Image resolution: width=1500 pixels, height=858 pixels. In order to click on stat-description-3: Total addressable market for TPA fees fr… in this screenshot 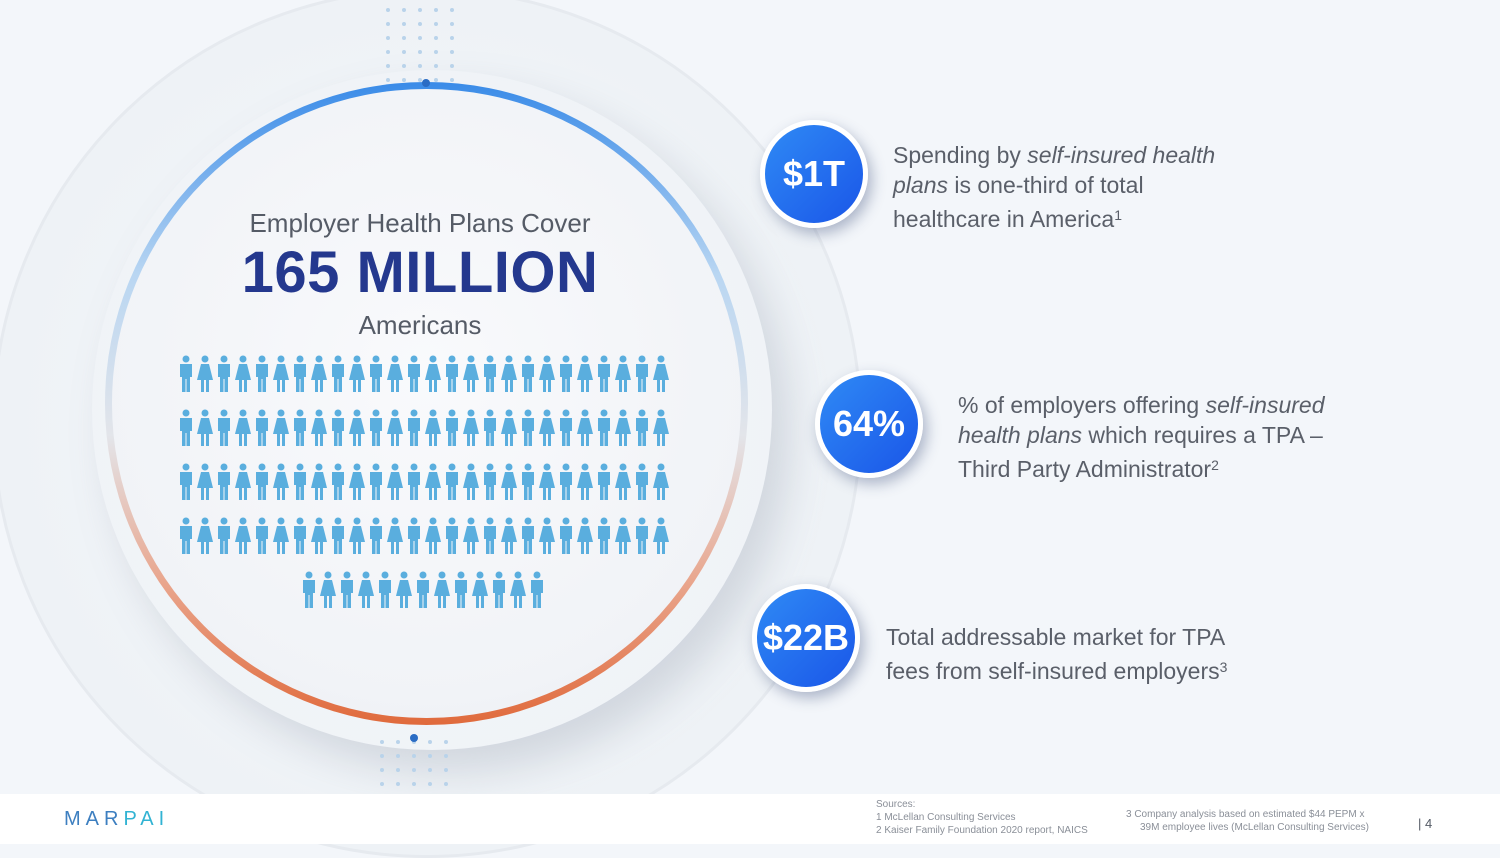, I will do `click(1057, 654)`.